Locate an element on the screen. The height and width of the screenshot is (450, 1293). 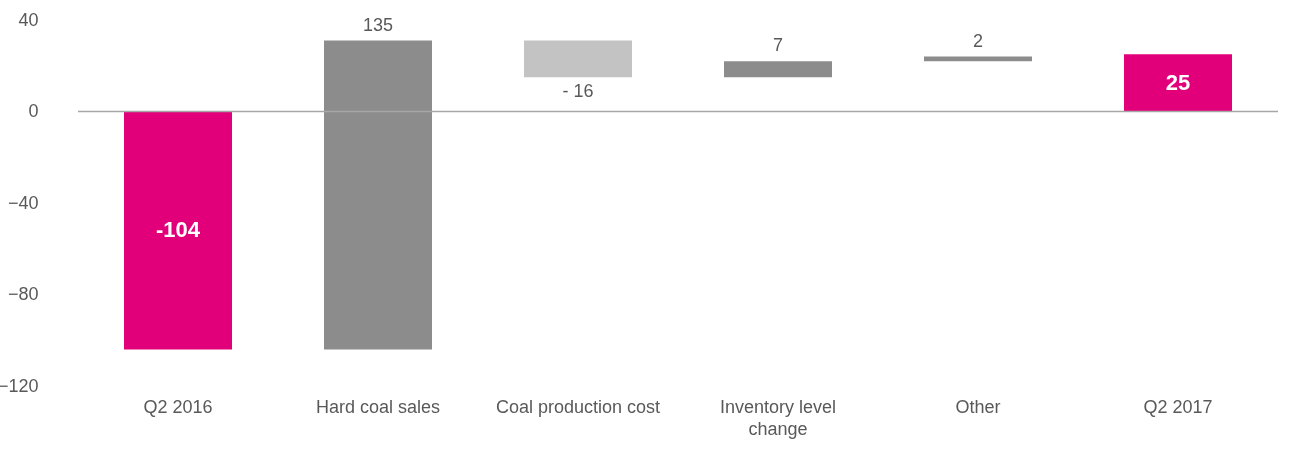
data-label: 25 is located at coordinates (1178, 82).